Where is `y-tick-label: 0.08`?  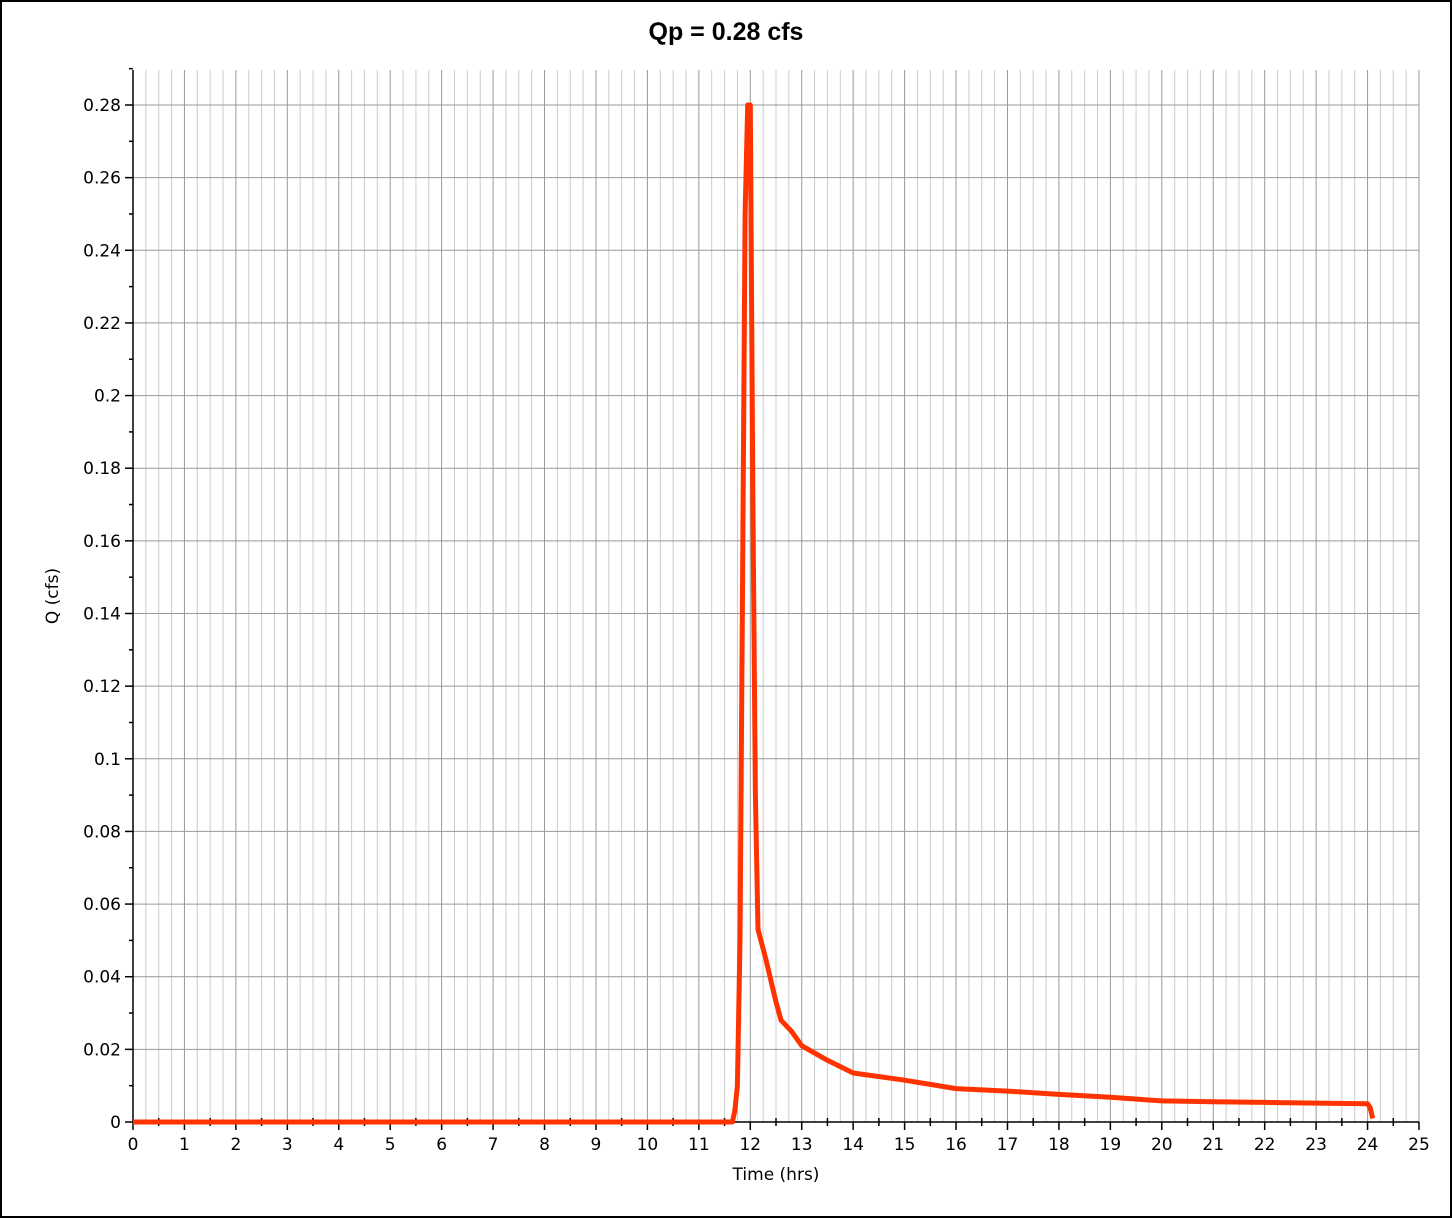
y-tick-label: 0.08 is located at coordinates (102, 832).